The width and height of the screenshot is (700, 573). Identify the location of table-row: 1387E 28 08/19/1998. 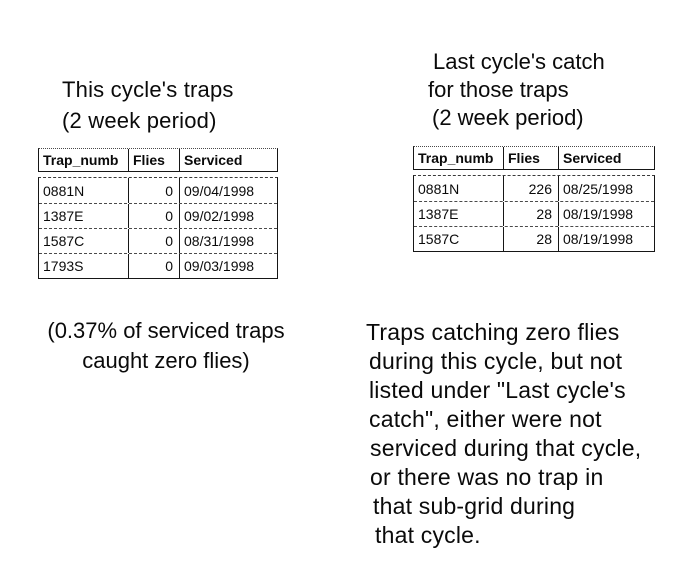
(534, 213).